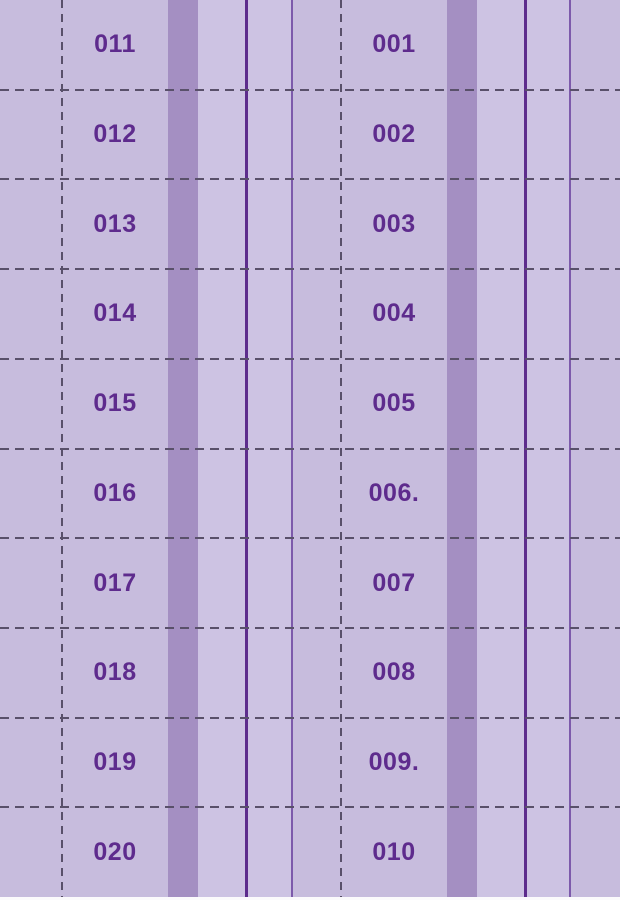 The width and height of the screenshot is (620, 900). I want to click on ticket-number: 013, so click(115, 223).